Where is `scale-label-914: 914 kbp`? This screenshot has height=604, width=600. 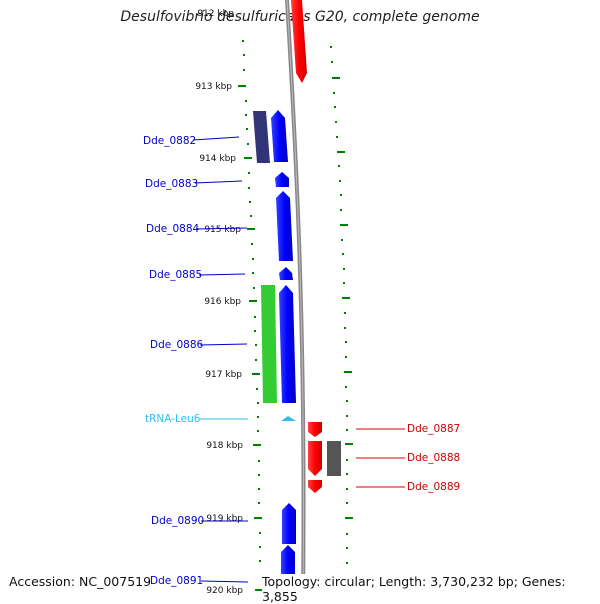
scale-label-914: 914 kbp is located at coordinates (217, 159).